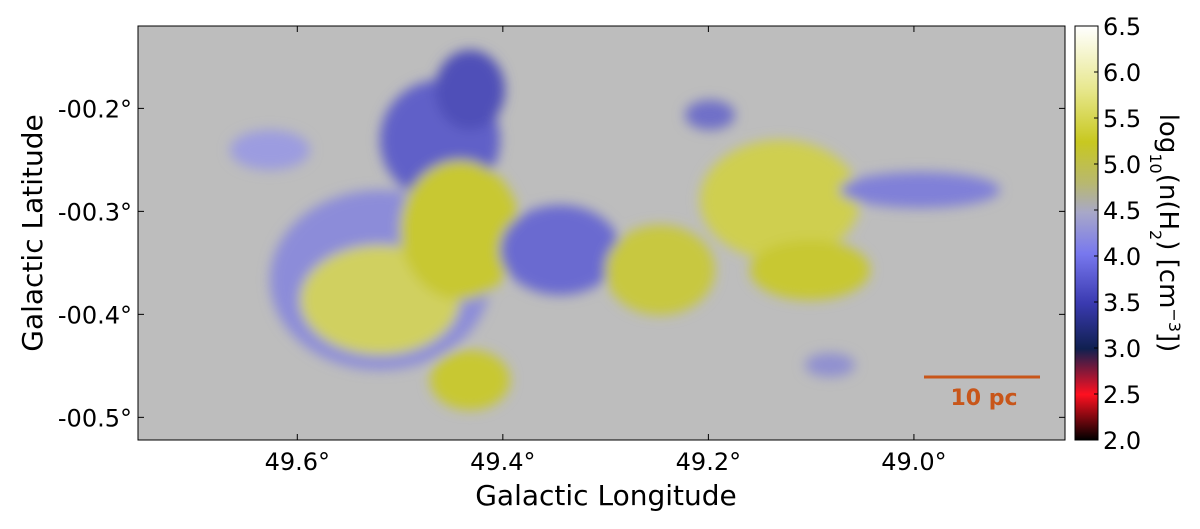 Image resolution: width=1200 pixels, height=529 pixels. I want to click on x-tick-label: 49.0°, so click(913, 462).